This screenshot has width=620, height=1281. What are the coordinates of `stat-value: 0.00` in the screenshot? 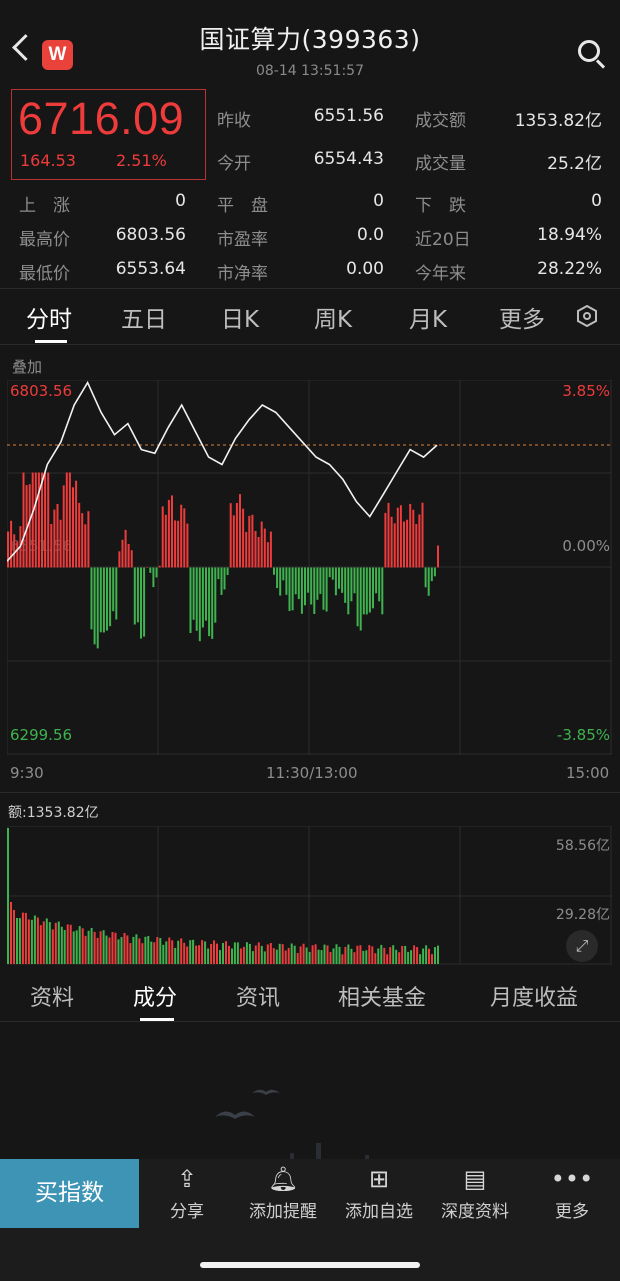 It's located at (365, 269).